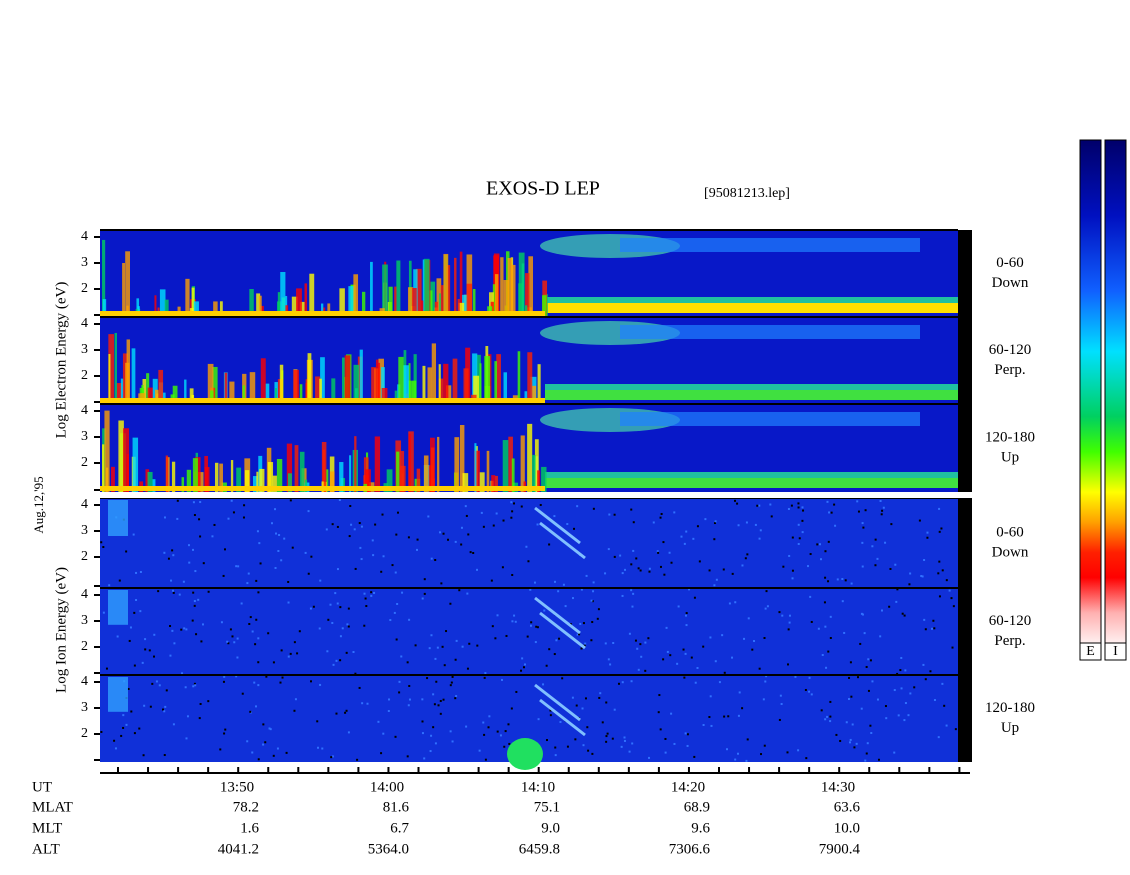  What do you see at coordinates (550, 828) in the screenshot?
I see `orbit-value: 9.0` at bounding box center [550, 828].